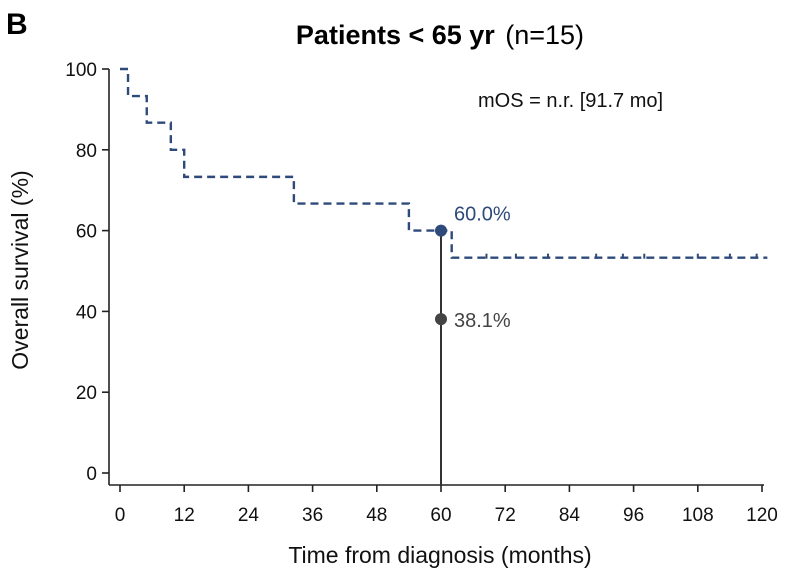 Image resolution: width=800 pixels, height=581 pixels. What do you see at coordinates (482, 215) in the screenshot?
I see `survival-point-label: 60.0%` at bounding box center [482, 215].